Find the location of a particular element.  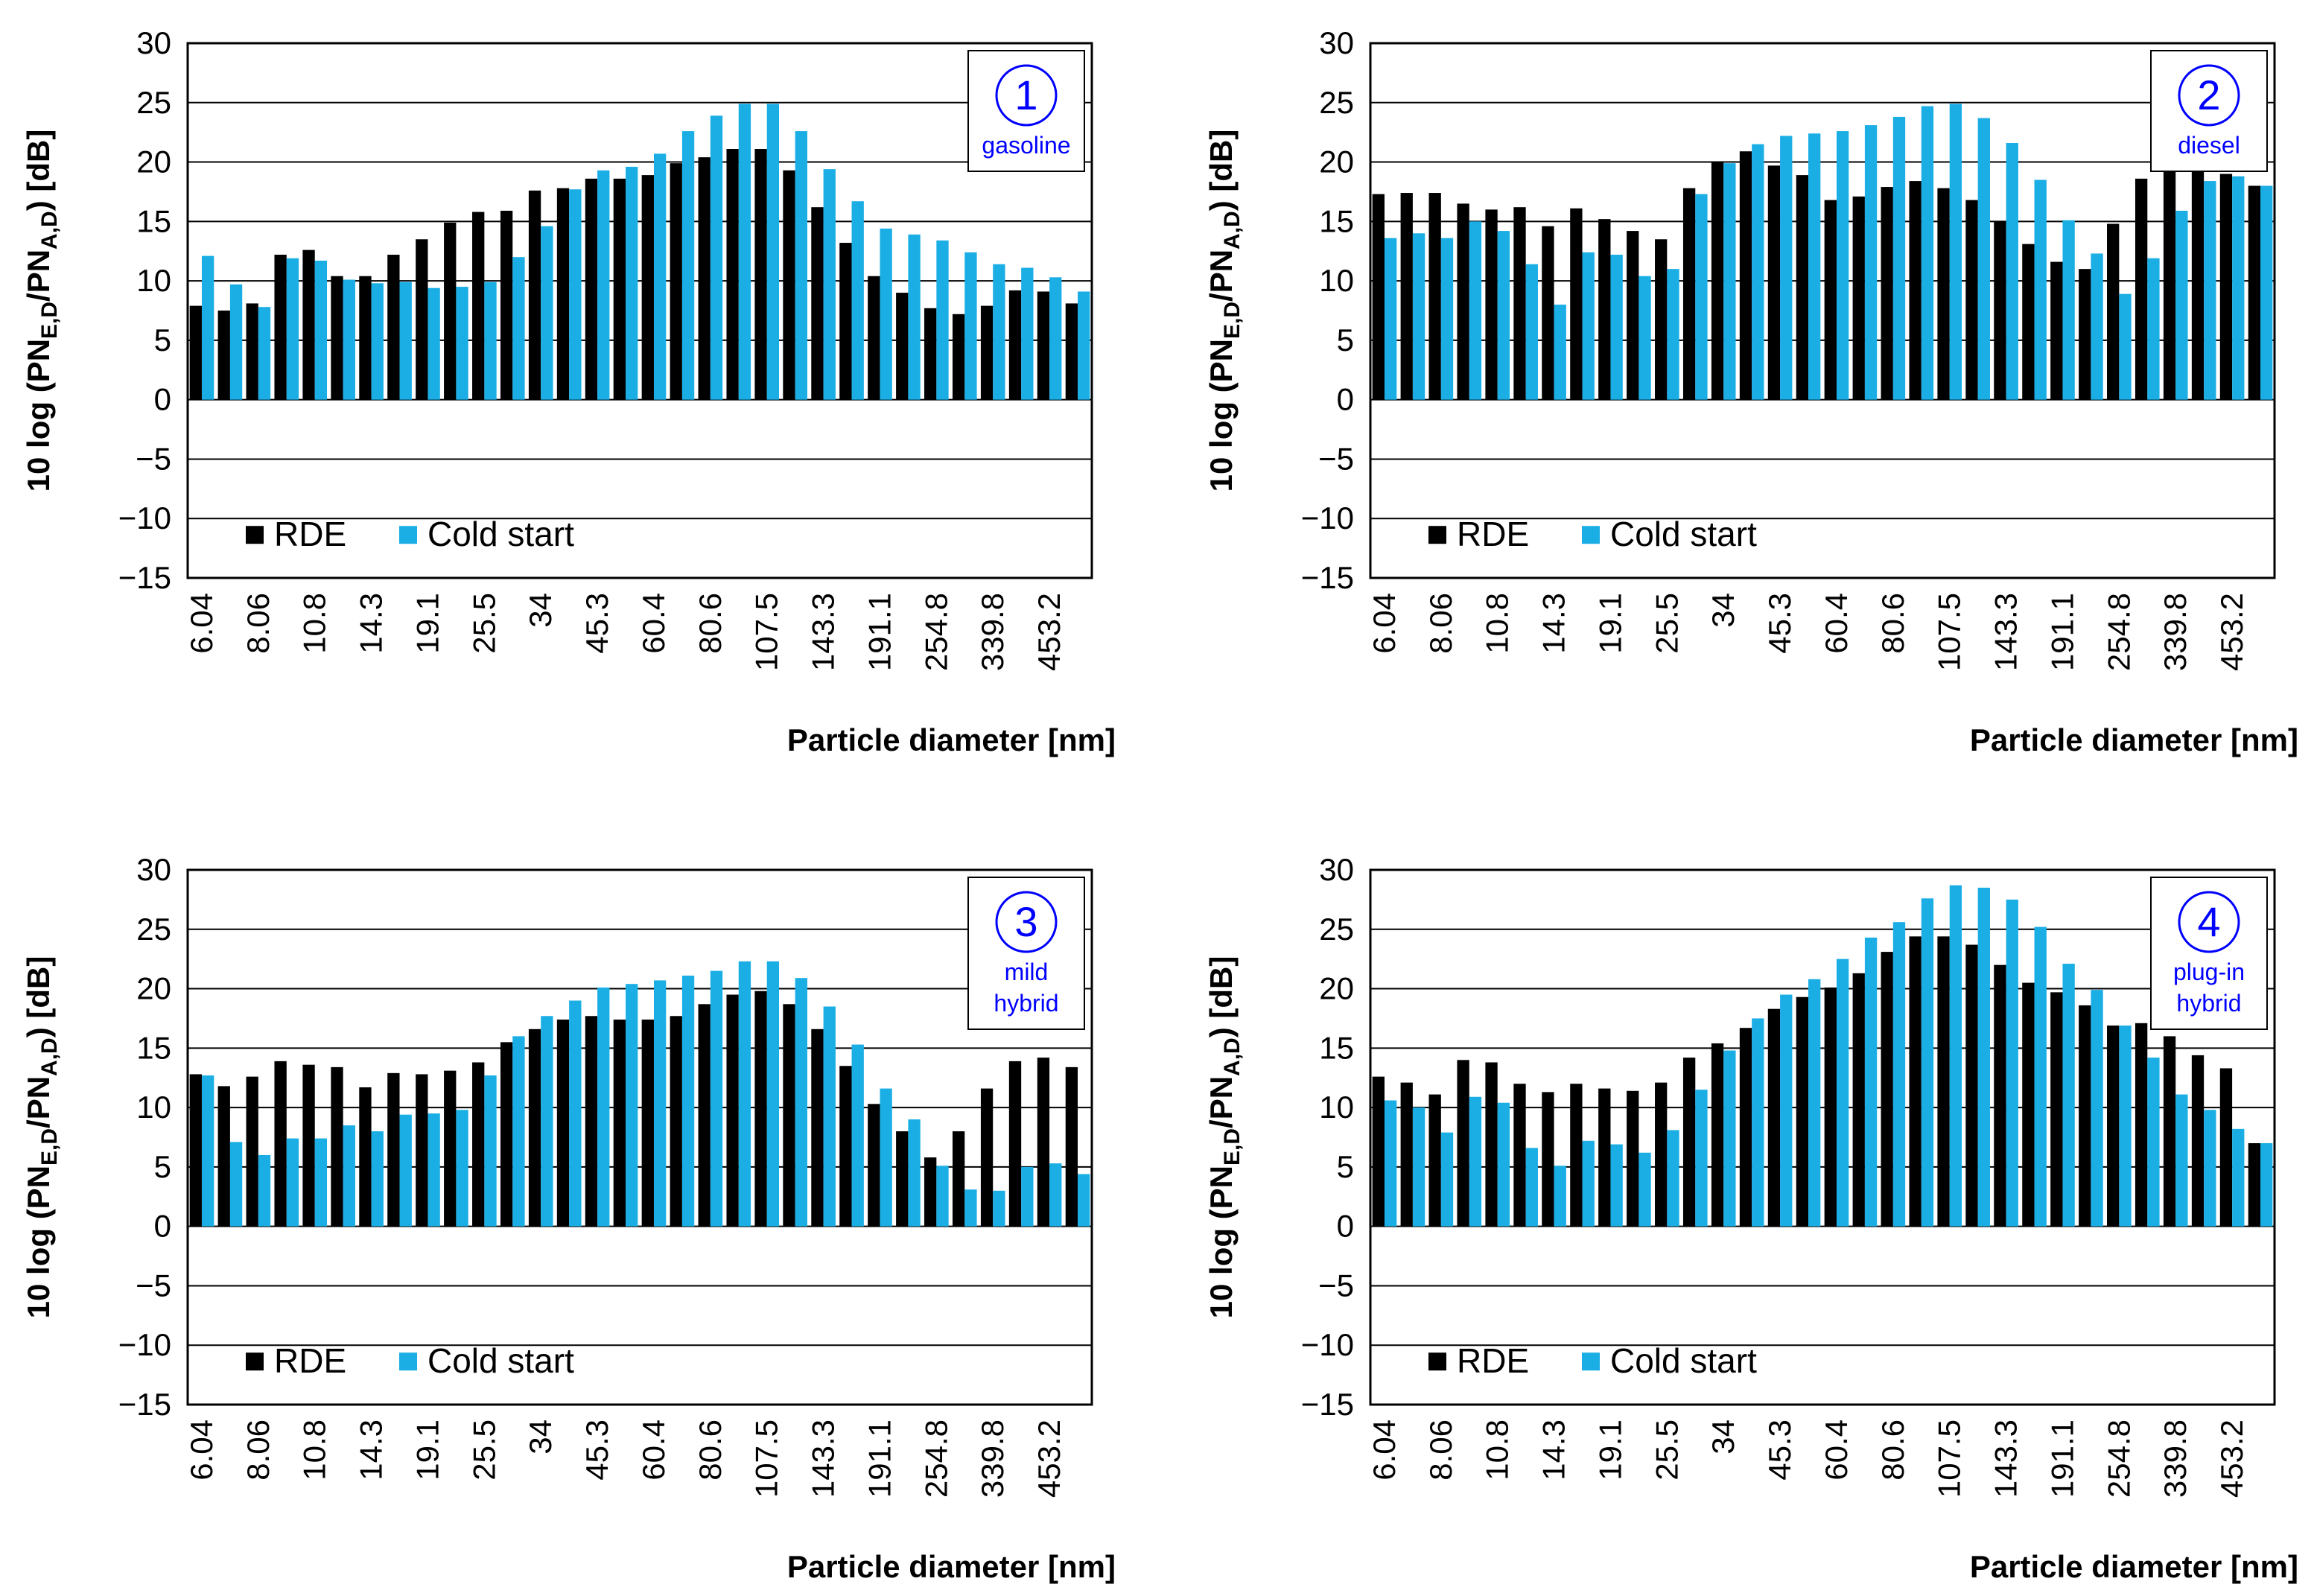

badge-number: 2 is located at coordinates (2208, 94).